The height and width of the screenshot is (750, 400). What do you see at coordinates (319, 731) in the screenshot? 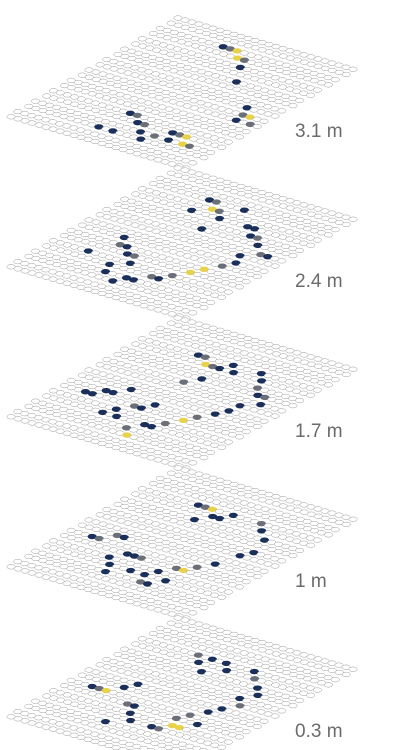
I see `layer-height-label: 0.3 m` at bounding box center [319, 731].